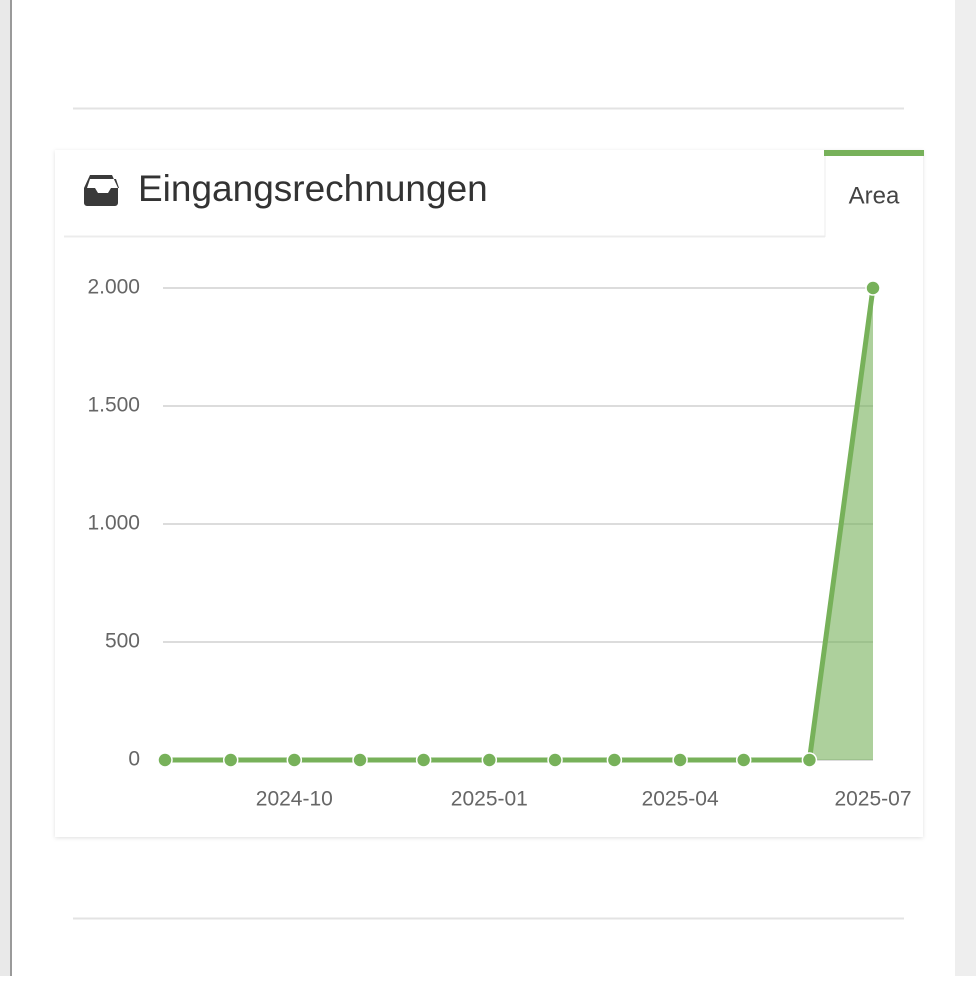  I want to click on y-tick-label: 1.500, so click(113, 405).